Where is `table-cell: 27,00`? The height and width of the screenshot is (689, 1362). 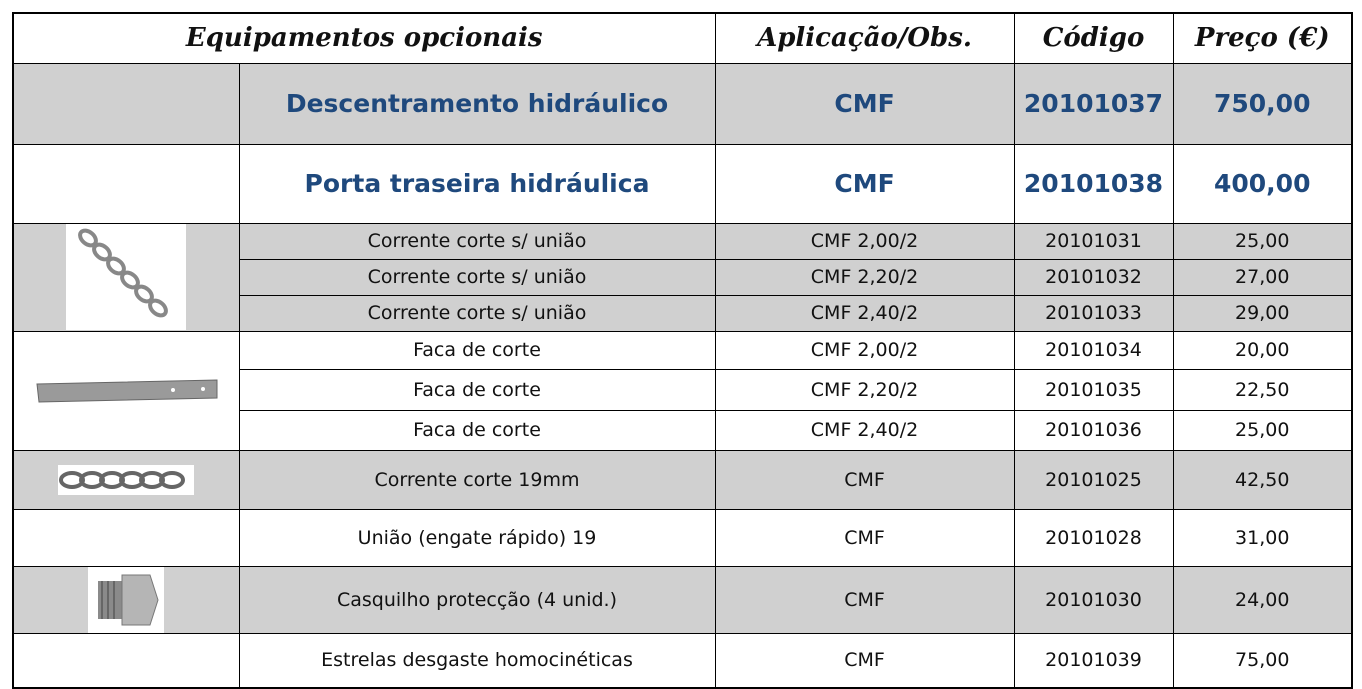 table-cell: 27,00 is located at coordinates (1262, 277).